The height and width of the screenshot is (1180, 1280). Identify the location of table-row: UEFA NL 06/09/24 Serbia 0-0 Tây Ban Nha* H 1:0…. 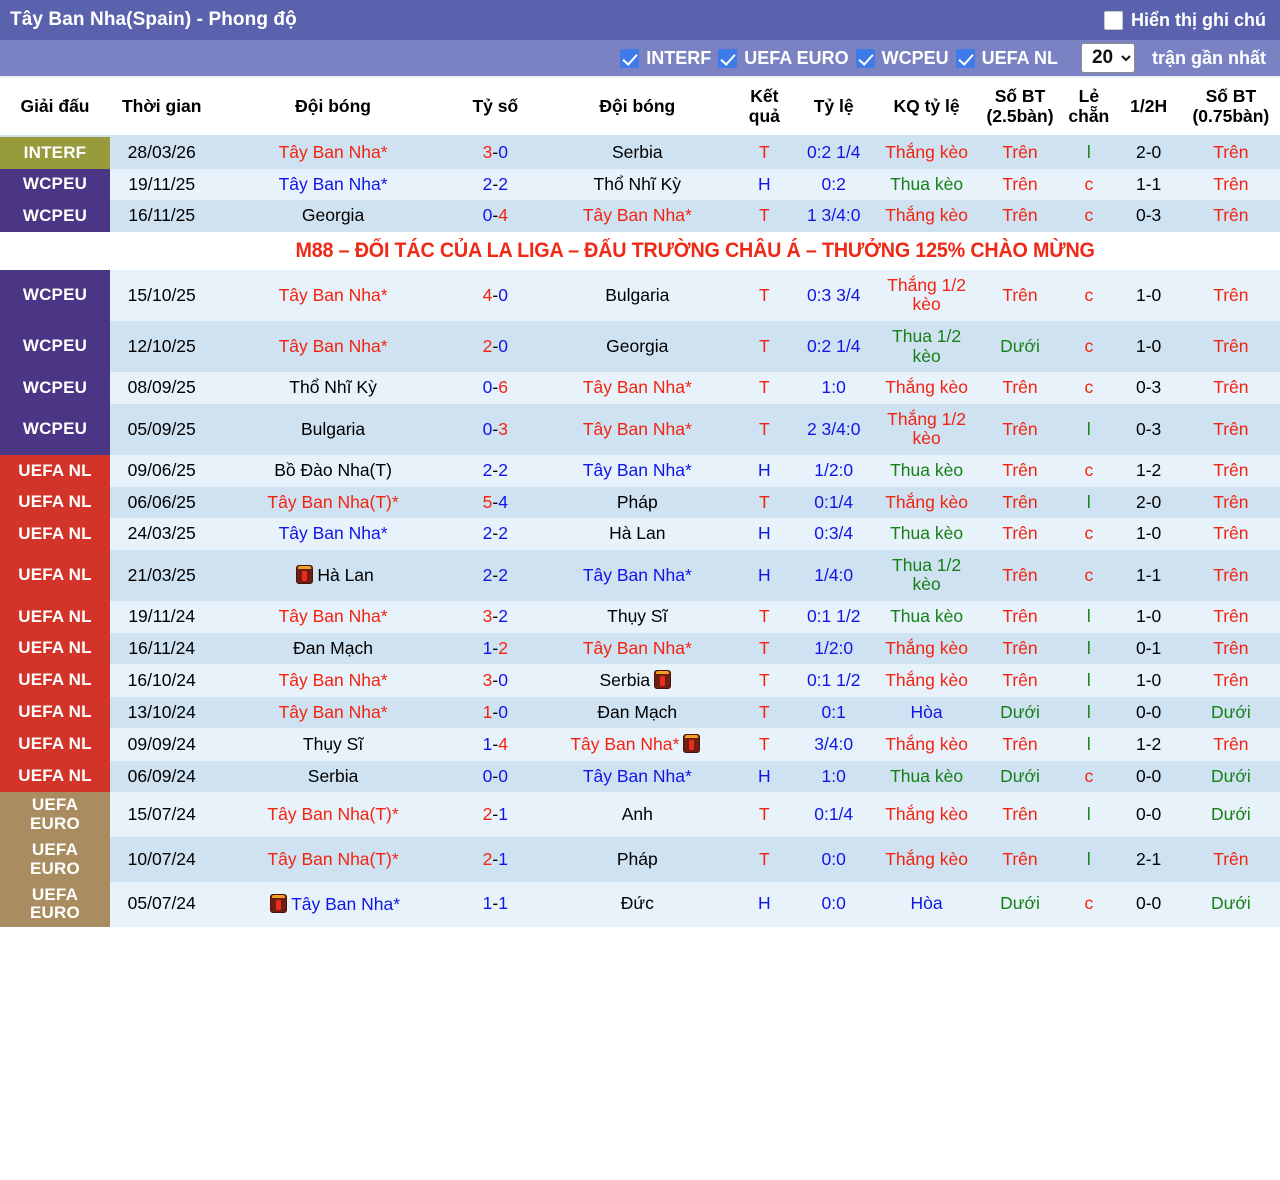
(640, 776).